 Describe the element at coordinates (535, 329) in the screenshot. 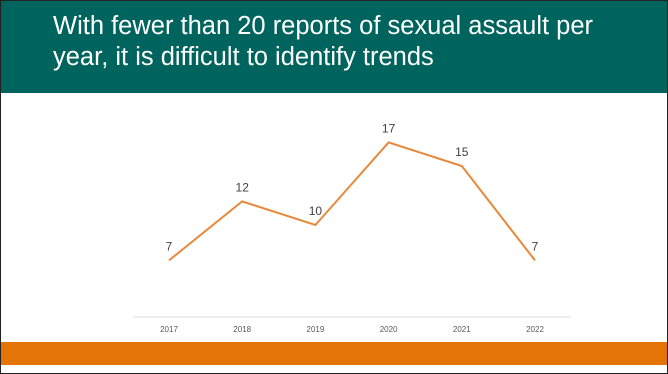

I see `x-tick-2022: 2022` at that location.